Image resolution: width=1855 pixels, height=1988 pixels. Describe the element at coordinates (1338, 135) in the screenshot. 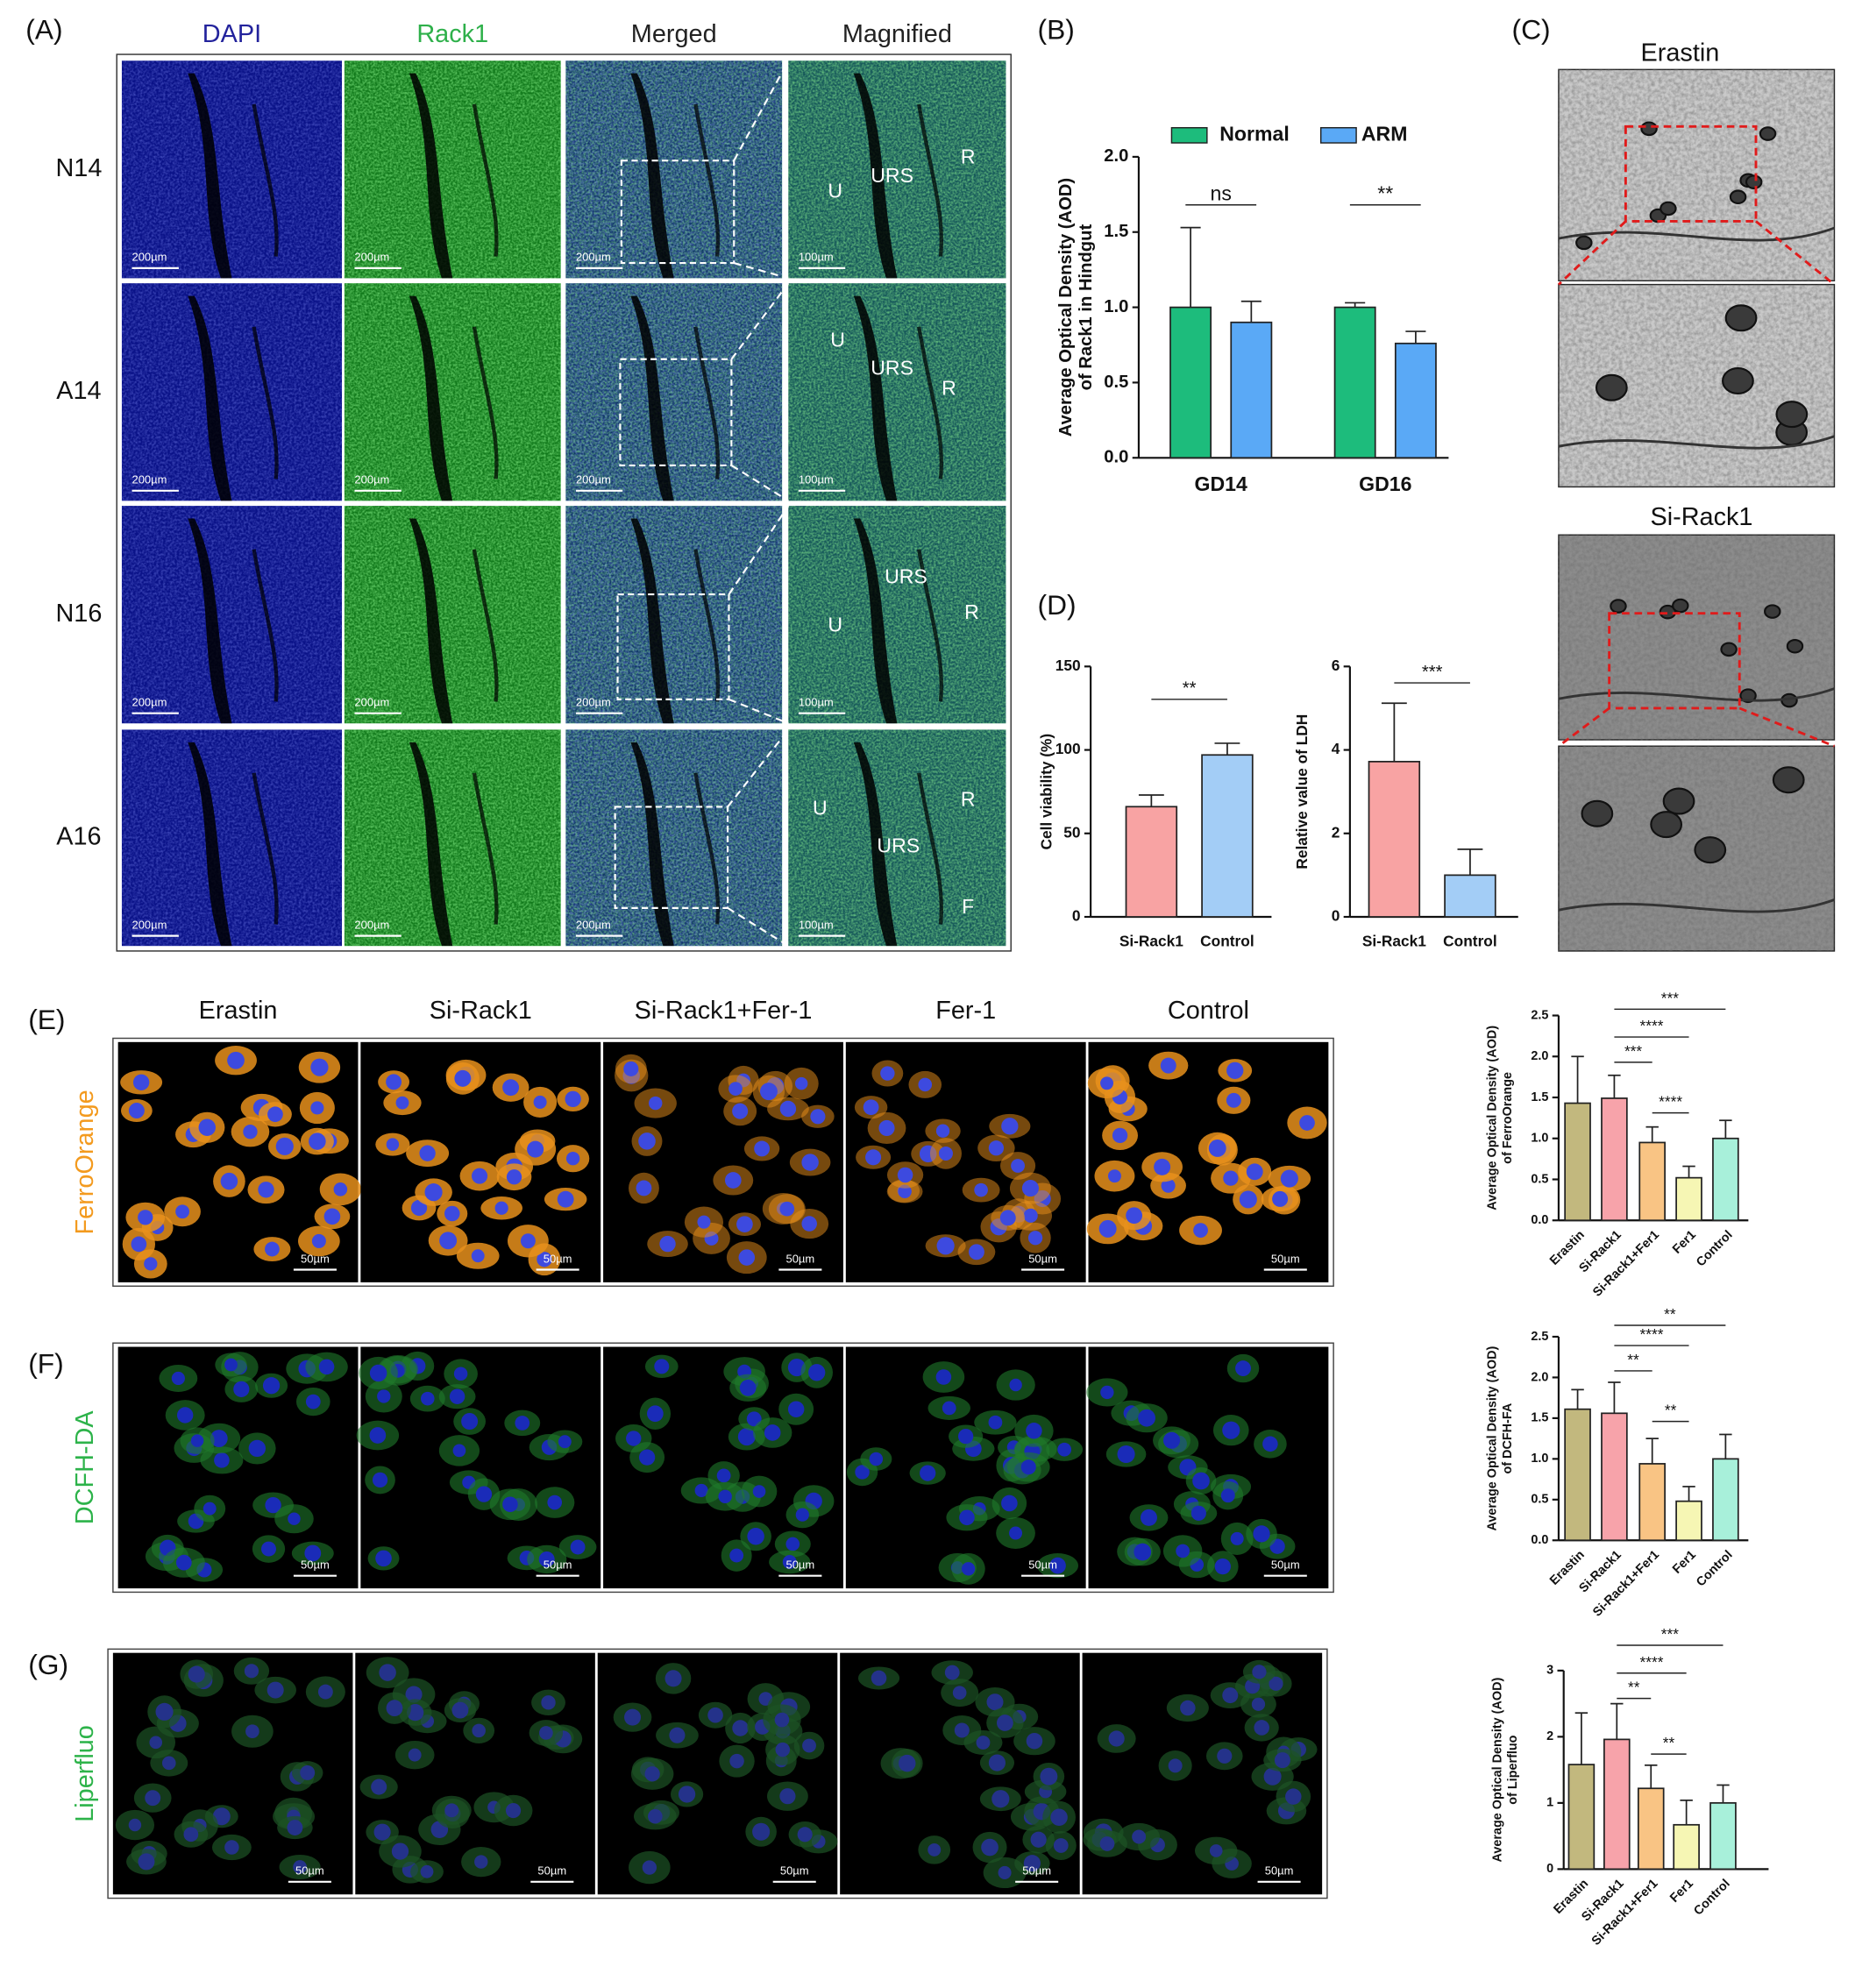

I see `legend-swatch` at that location.